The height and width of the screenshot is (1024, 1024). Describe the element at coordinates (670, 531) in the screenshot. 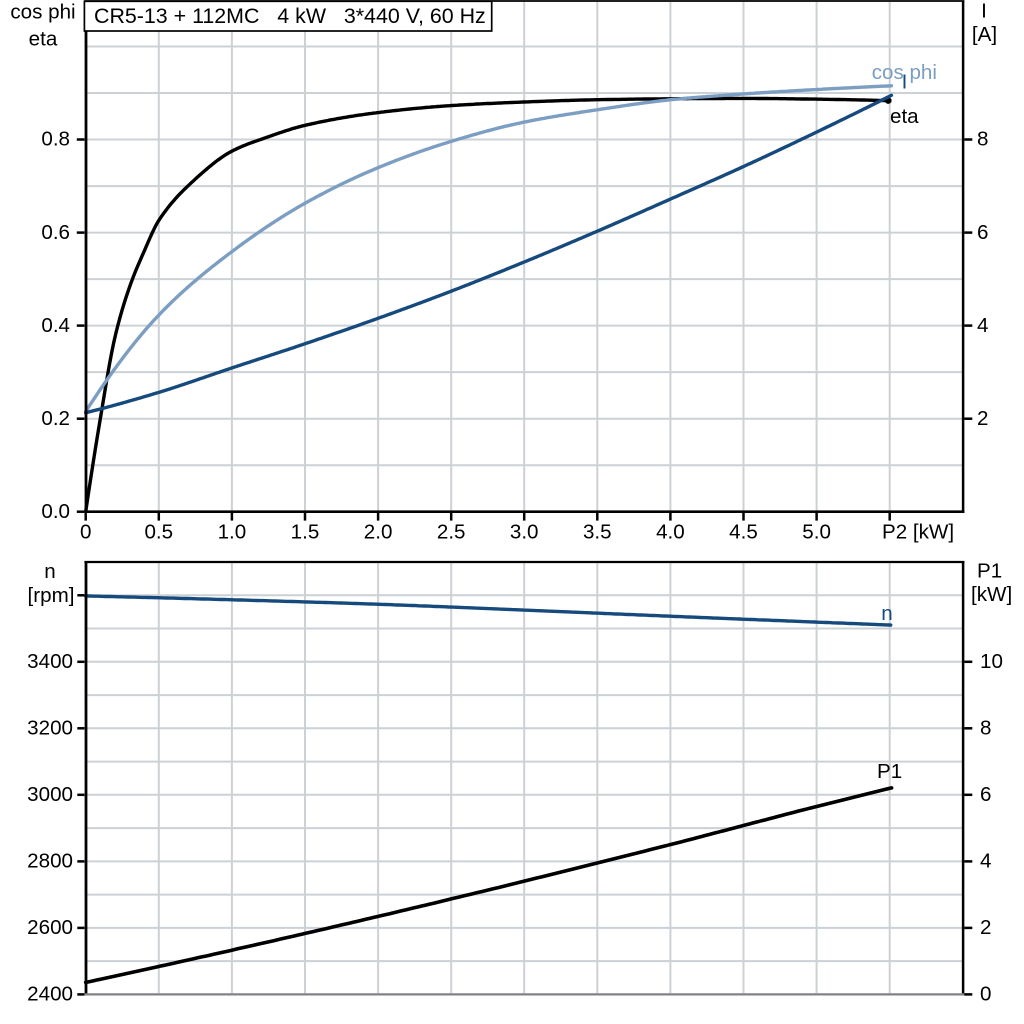

I see `svg-text: 4.0` at that location.